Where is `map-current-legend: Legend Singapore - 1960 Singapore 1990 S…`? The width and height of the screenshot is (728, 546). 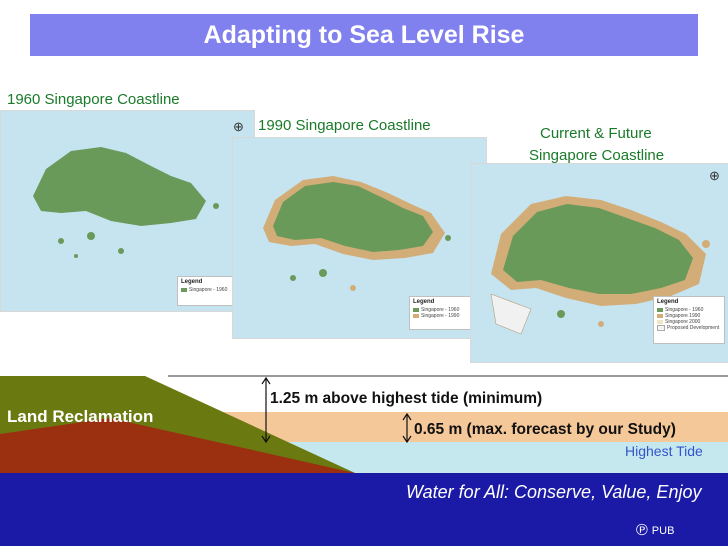
map-current-legend: Legend Singapore - 1960 Singapore 1990 S… is located at coordinates (689, 320).